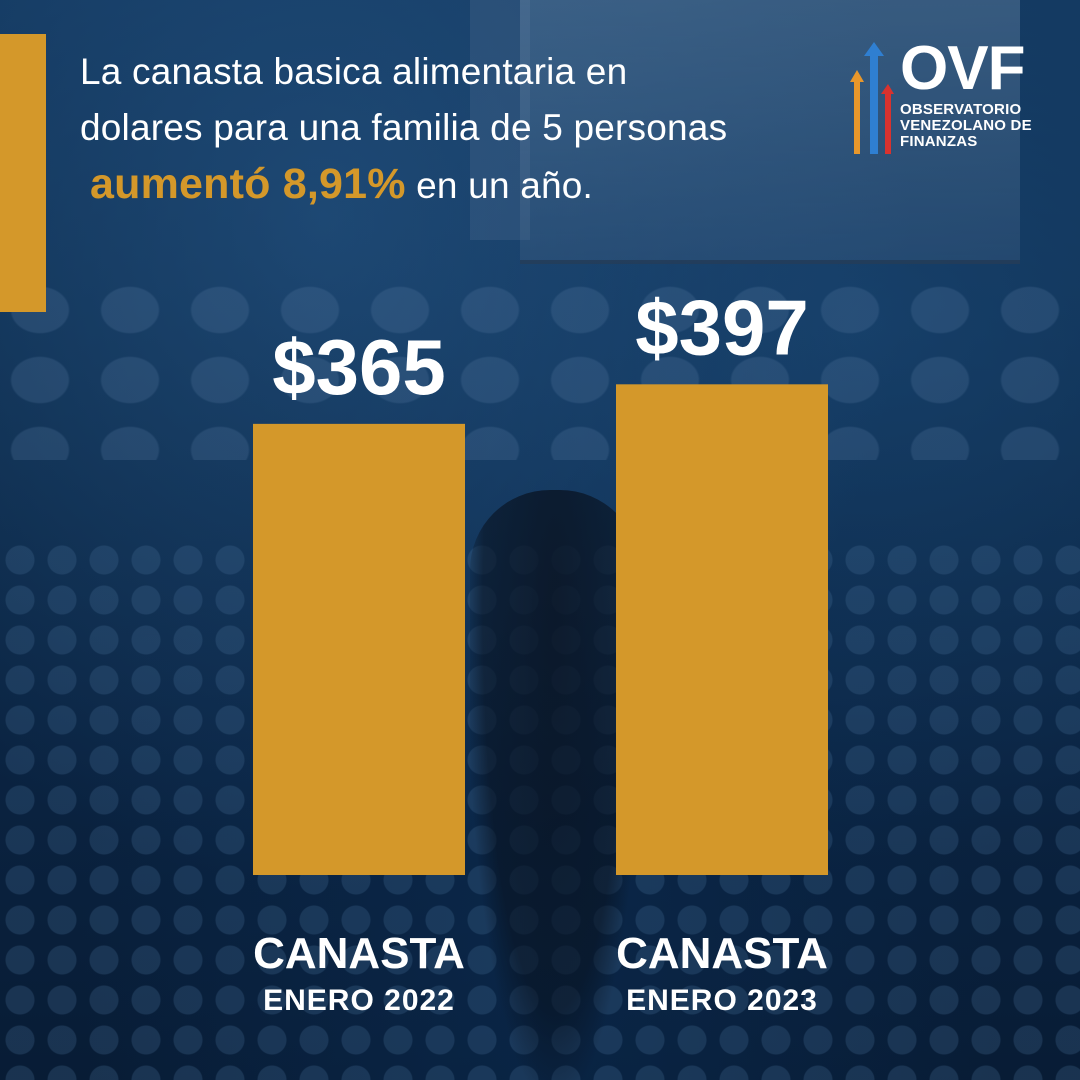  What do you see at coordinates (722, 1000) in the screenshot?
I see `category-label-sub-2: ENERO 2023` at bounding box center [722, 1000].